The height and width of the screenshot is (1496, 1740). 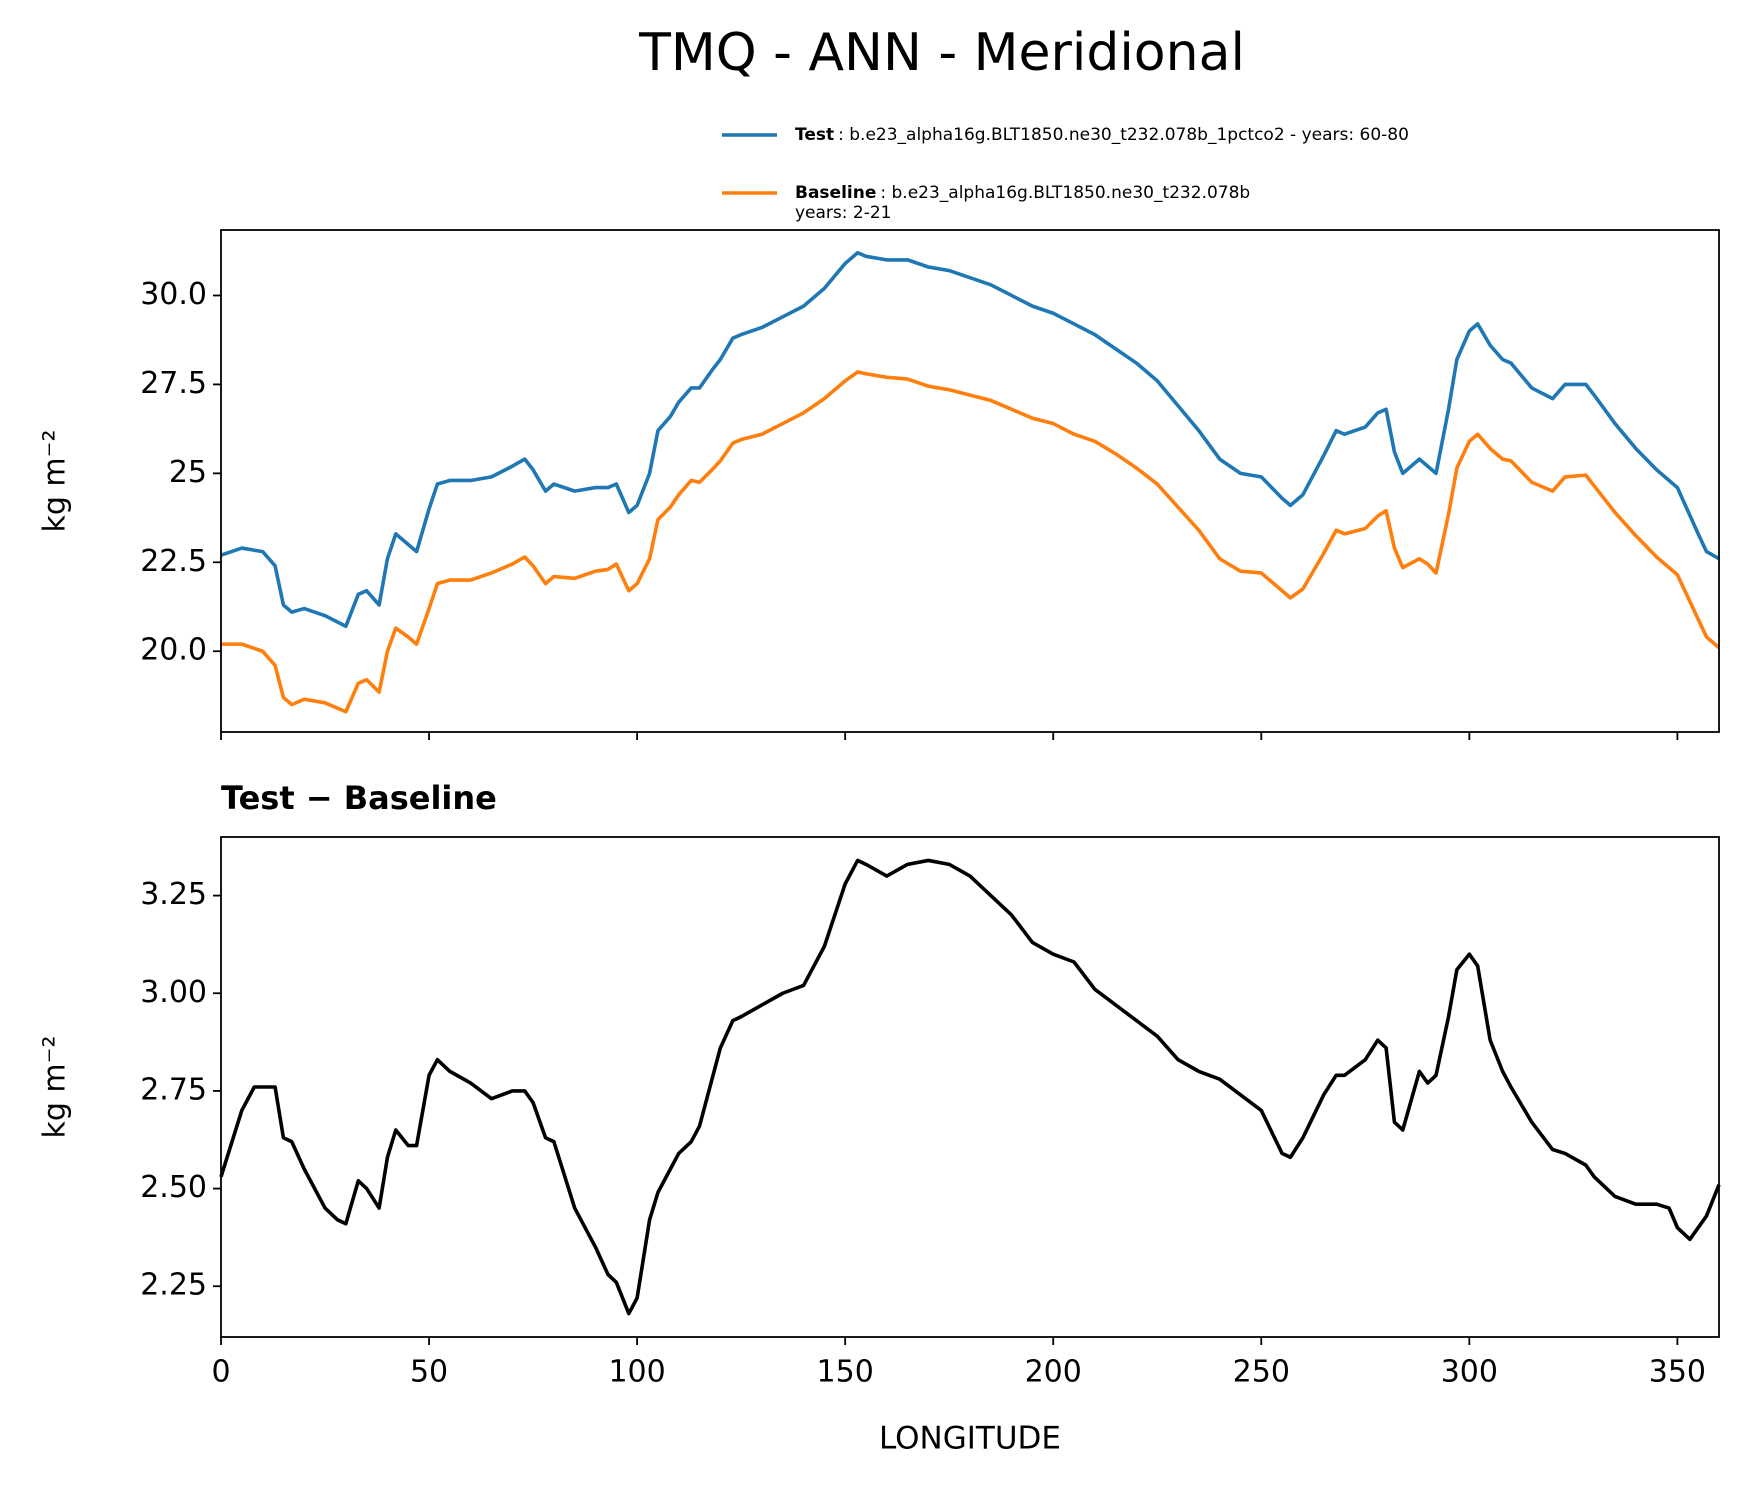 What do you see at coordinates (1053, 1372) in the screenshot?
I see `x-tick-label: 200` at bounding box center [1053, 1372].